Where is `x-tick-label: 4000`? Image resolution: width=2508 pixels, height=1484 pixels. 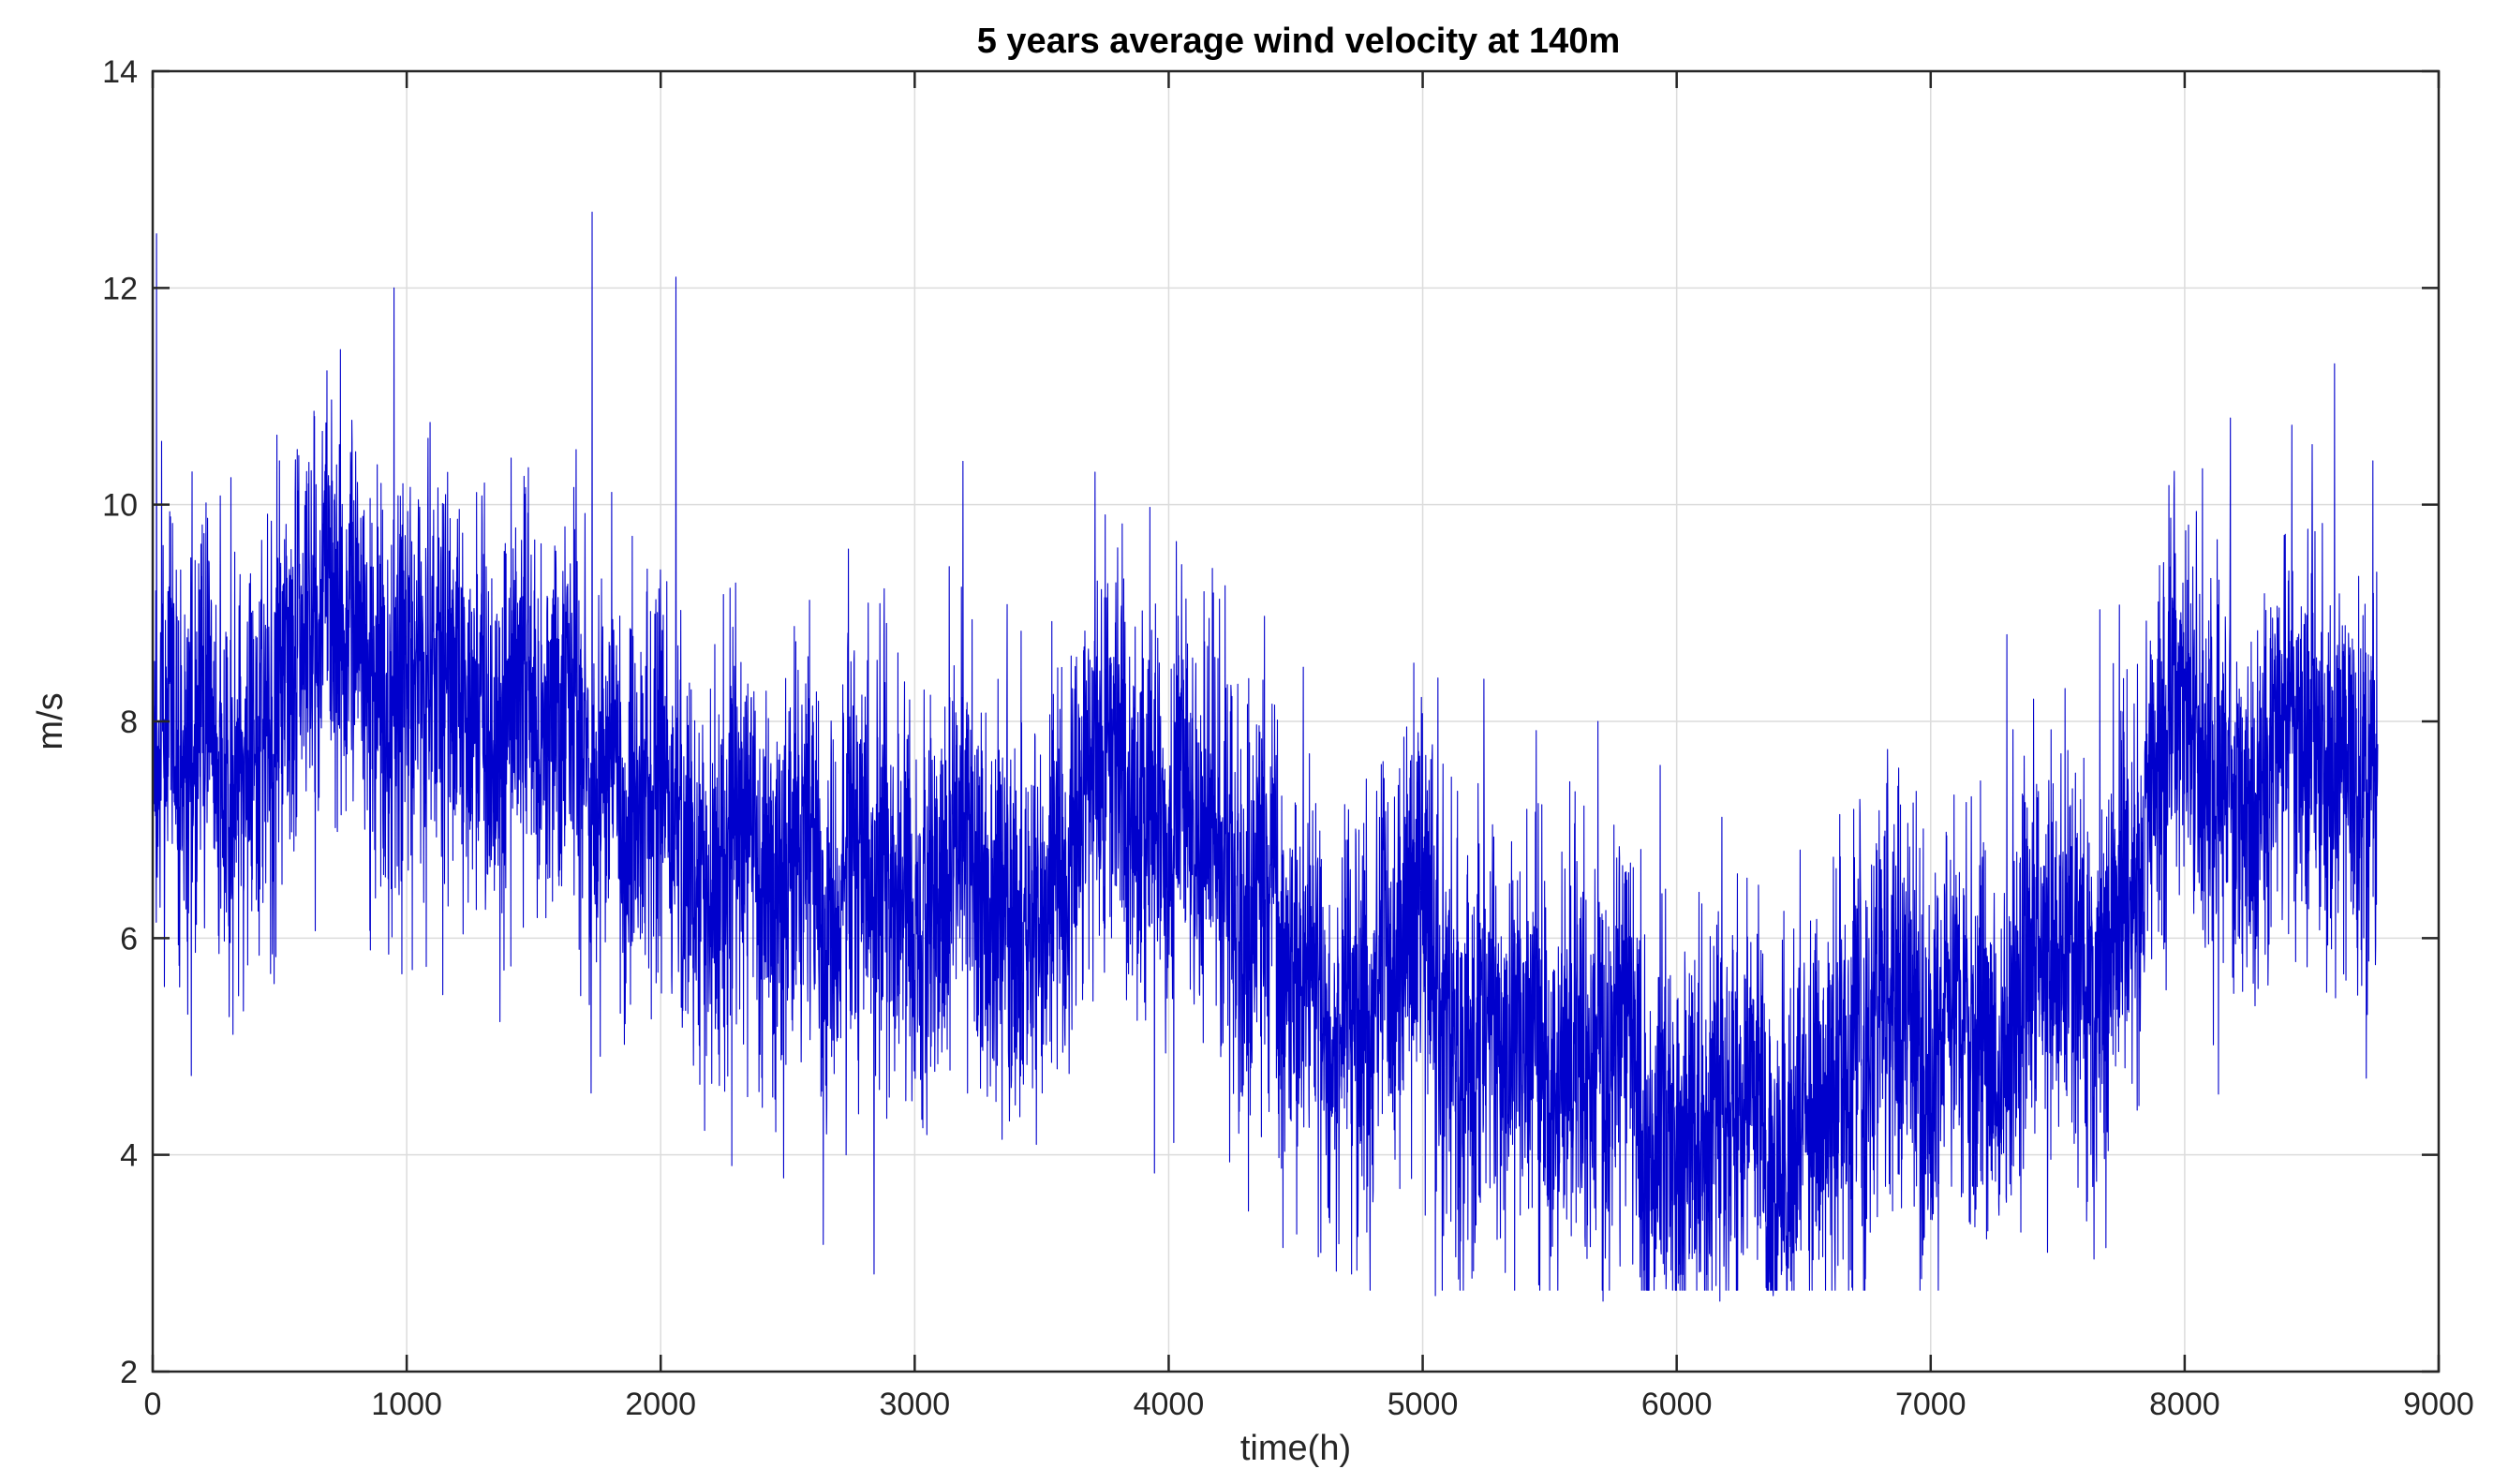
x-tick-label: 4000 is located at coordinates (1169, 1404).